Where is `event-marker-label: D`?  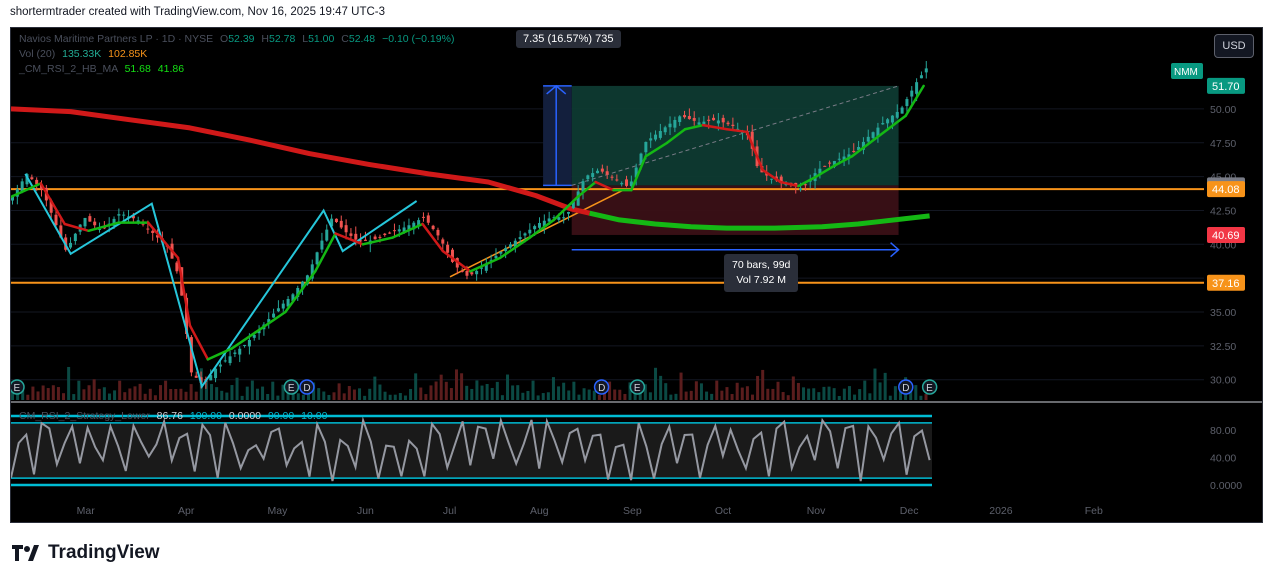
event-marker-label: D is located at coordinates (601, 388).